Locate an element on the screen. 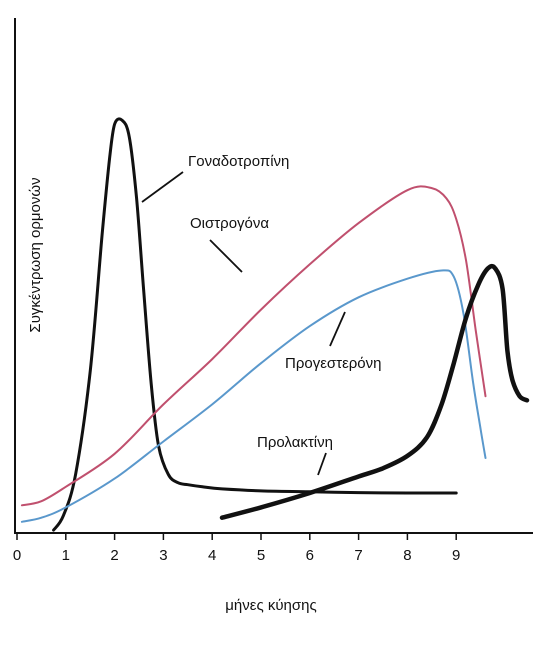 The image size is (533, 645). progesterone-label: Προγεστερόνη is located at coordinates (333, 363).